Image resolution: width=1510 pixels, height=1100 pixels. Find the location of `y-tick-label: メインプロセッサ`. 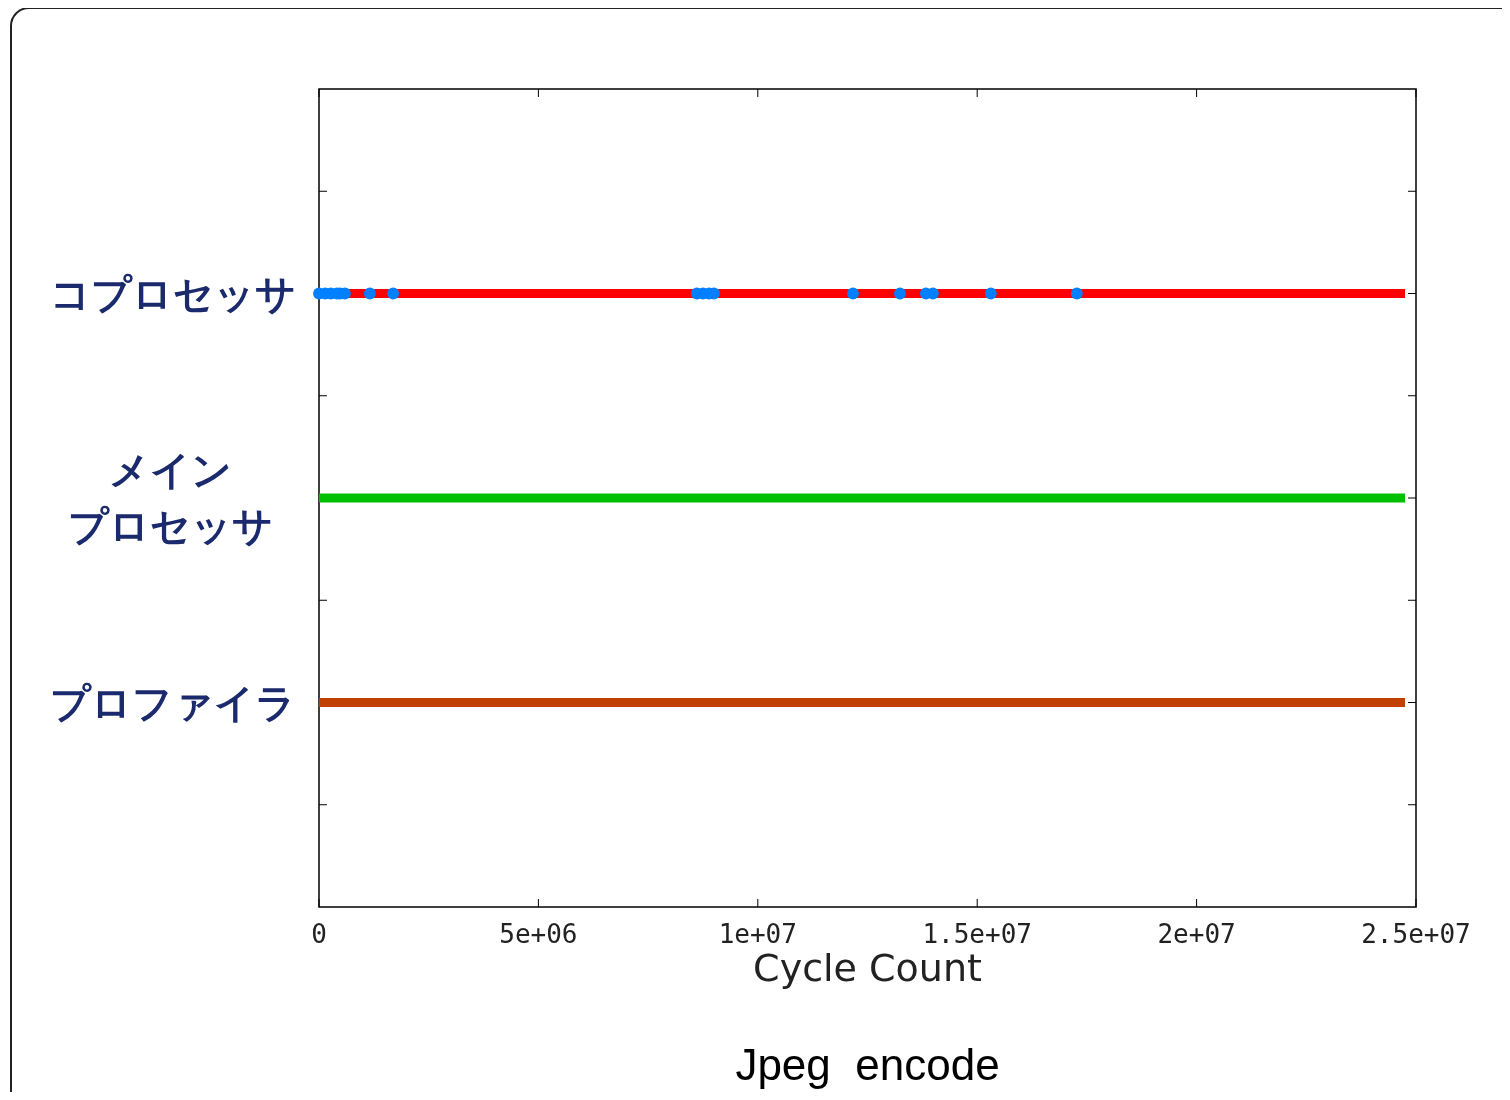

y-tick-label: メインプロセッサ is located at coordinates (170, 498).